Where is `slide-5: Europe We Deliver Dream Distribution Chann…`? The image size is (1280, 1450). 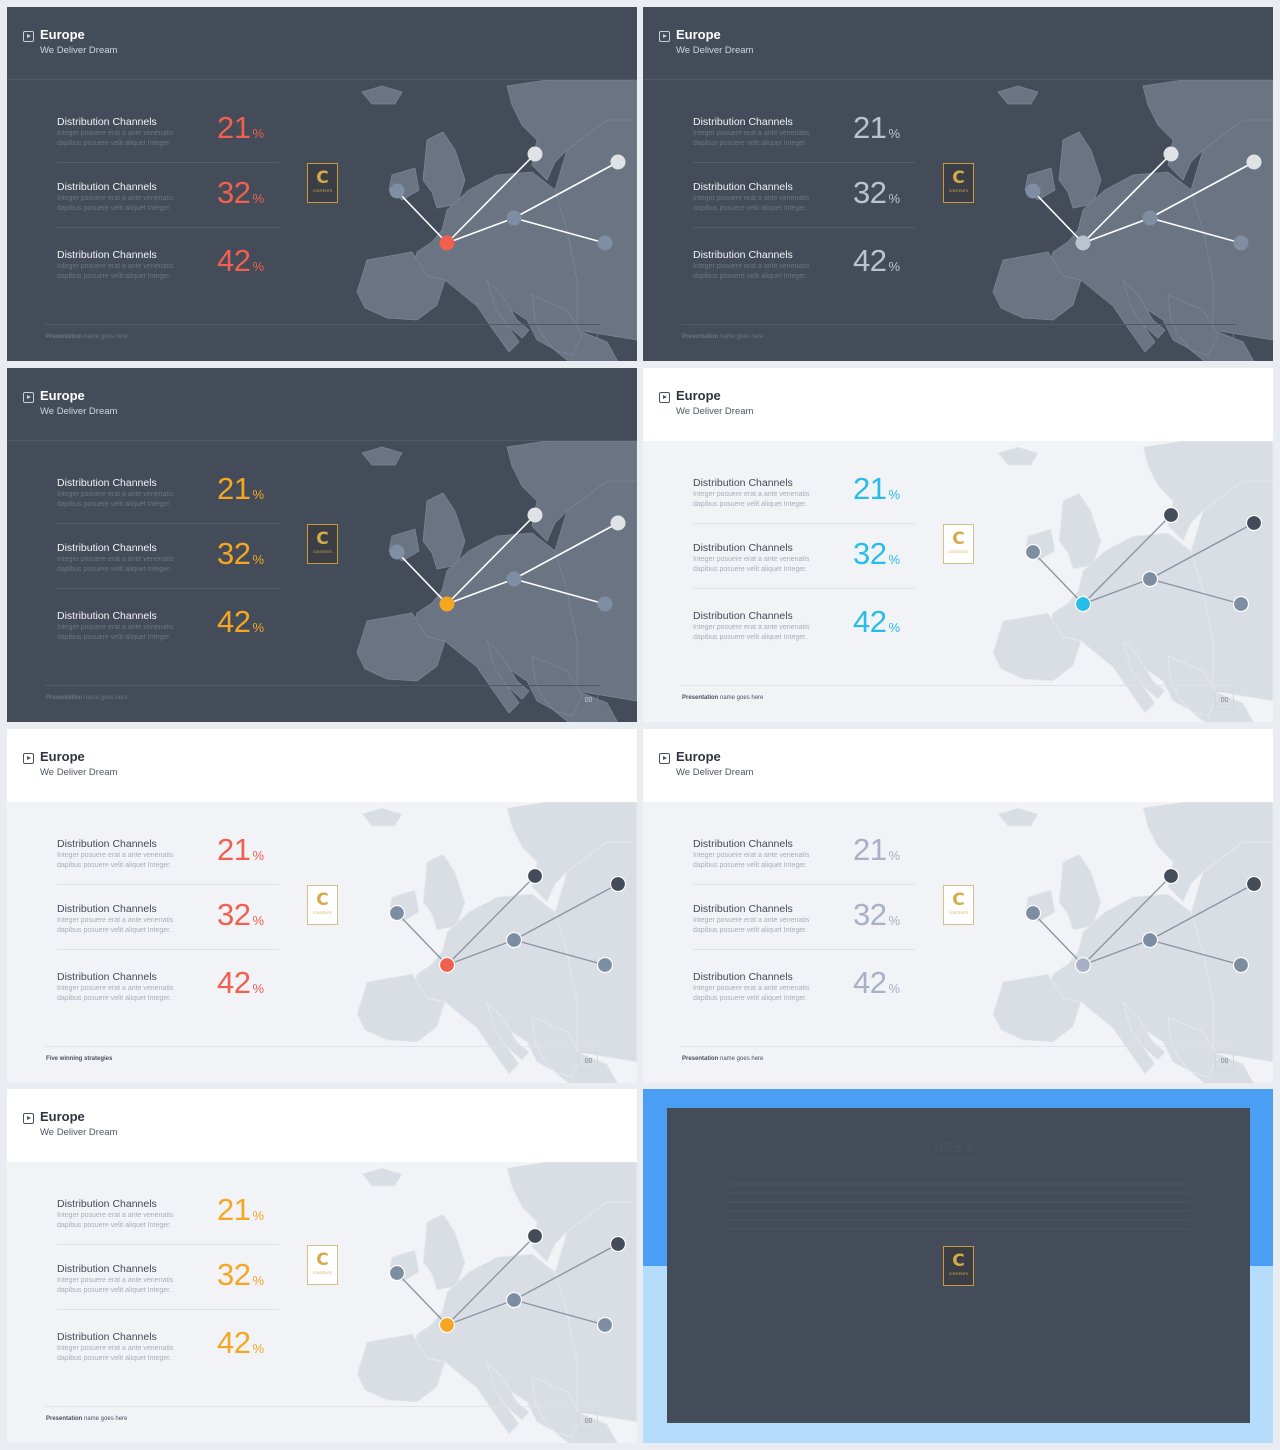 slide-5: Europe We Deliver Dream Distribution Chann… is located at coordinates (322, 906).